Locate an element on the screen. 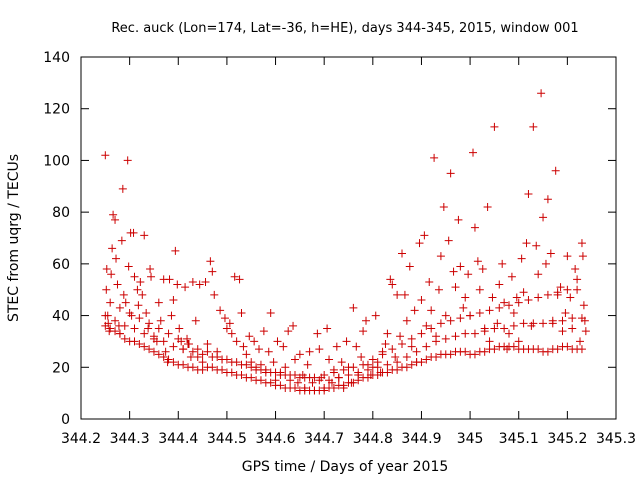 The image size is (640, 480). y-tick-label: 140 is located at coordinates (56, 58).